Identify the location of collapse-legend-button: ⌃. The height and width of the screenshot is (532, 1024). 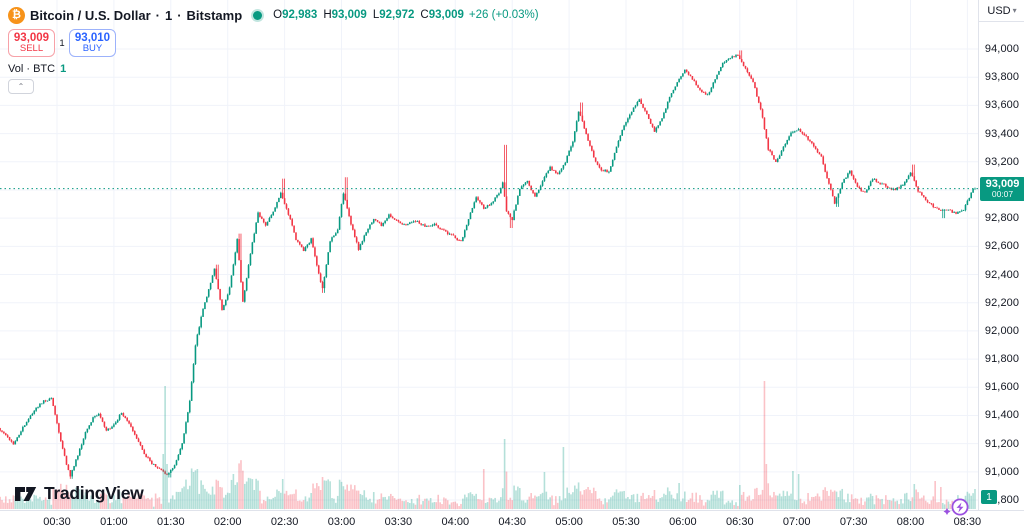
(21, 86).